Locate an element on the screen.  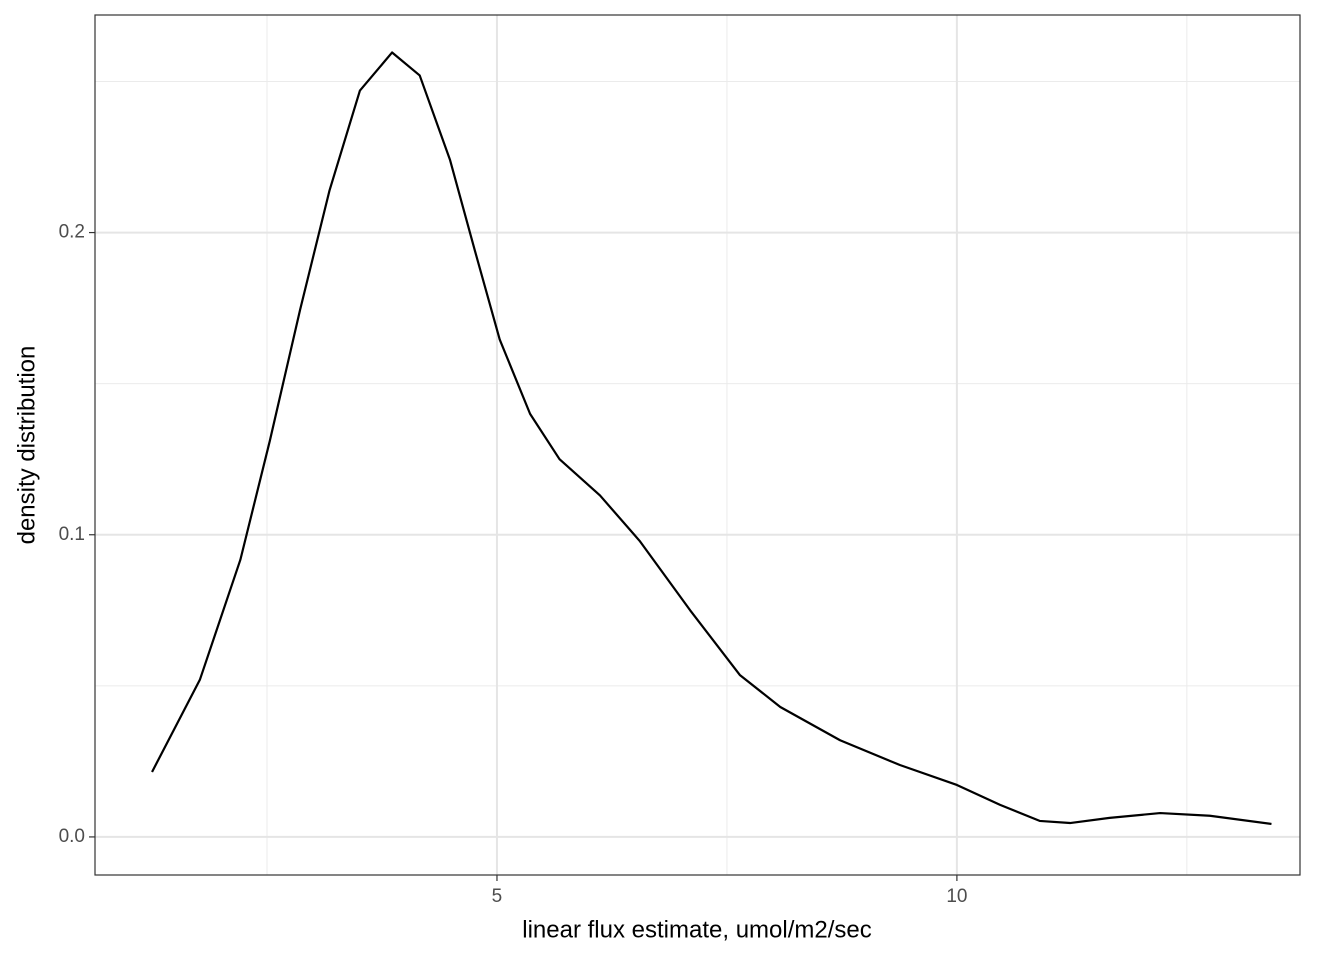
x-axis-title: linear flux estimate, umol/m2/sec is located at coordinates (696, 929).